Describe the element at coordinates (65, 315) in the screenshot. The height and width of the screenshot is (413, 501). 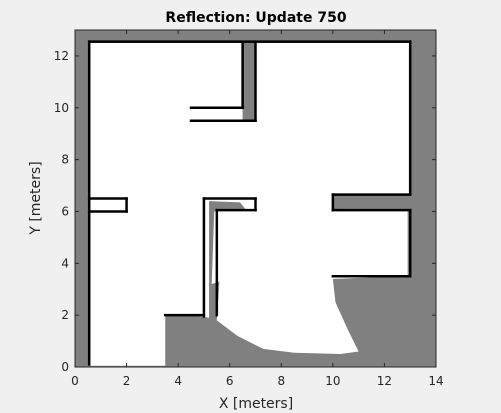
I see `y-tick-label: 2` at that location.